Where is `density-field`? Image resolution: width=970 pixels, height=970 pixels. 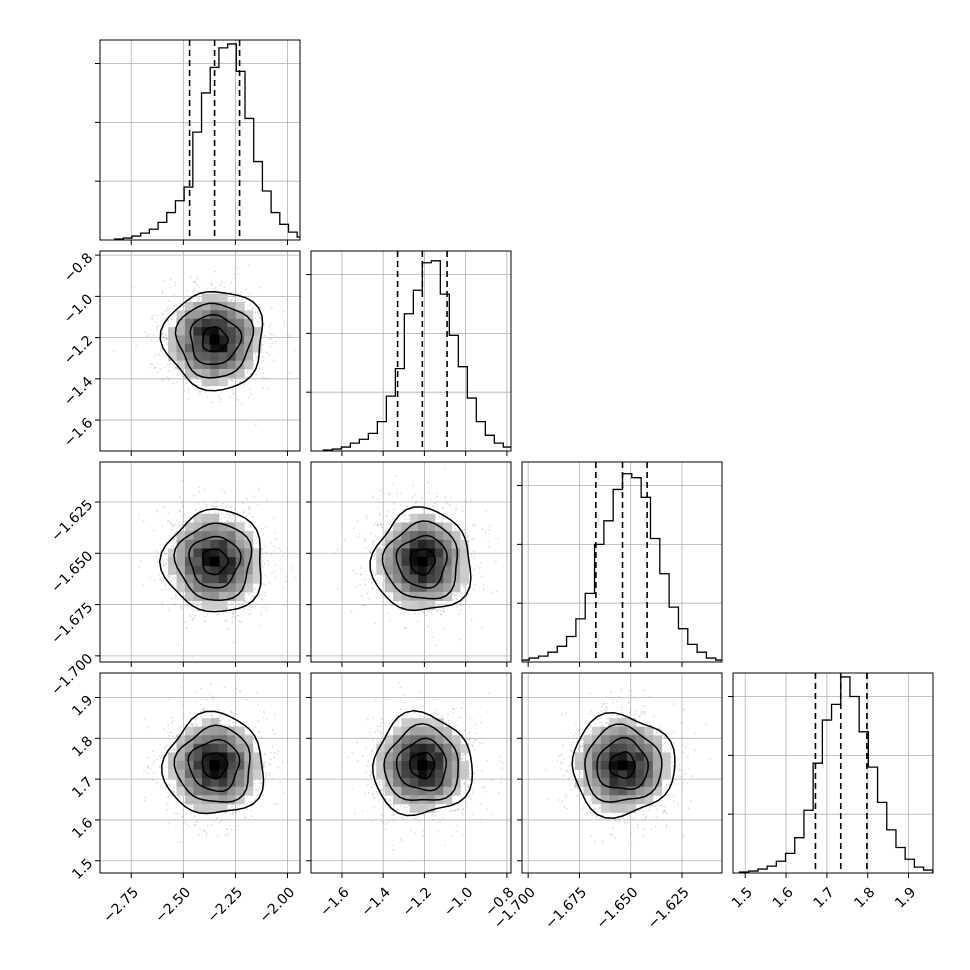
density-field is located at coordinates (215, 765).